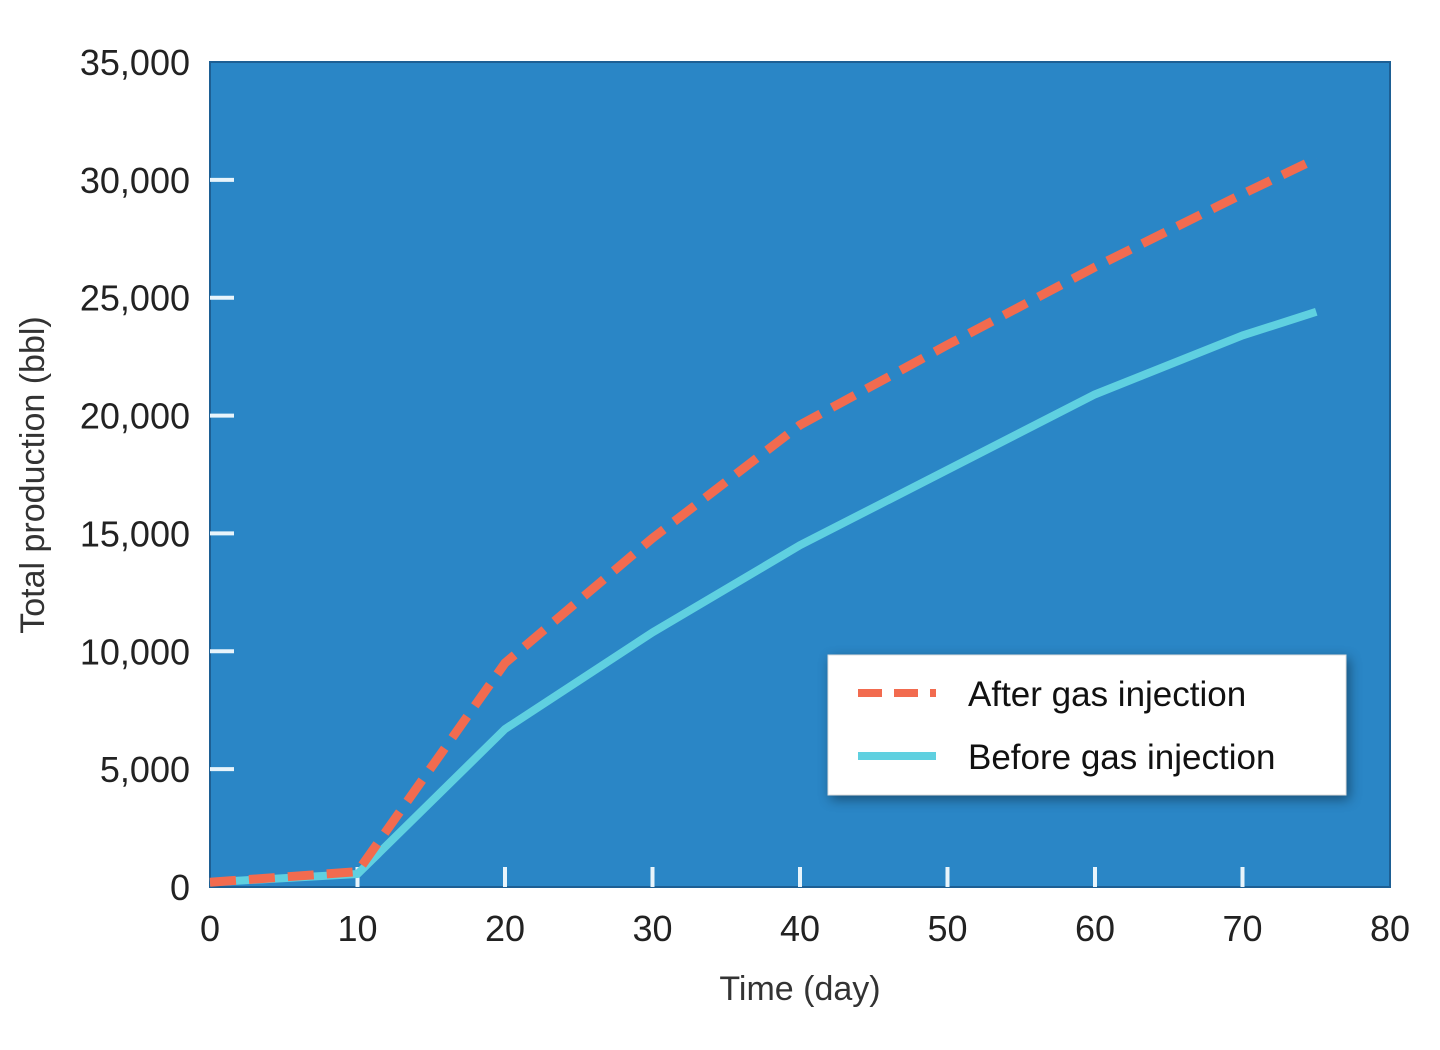 The width and height of the screenshot is (1440, 1050). Describe the element at coordinates (135, 651) in the screenshot. I see `y-tick-label: 10,000` at that location.